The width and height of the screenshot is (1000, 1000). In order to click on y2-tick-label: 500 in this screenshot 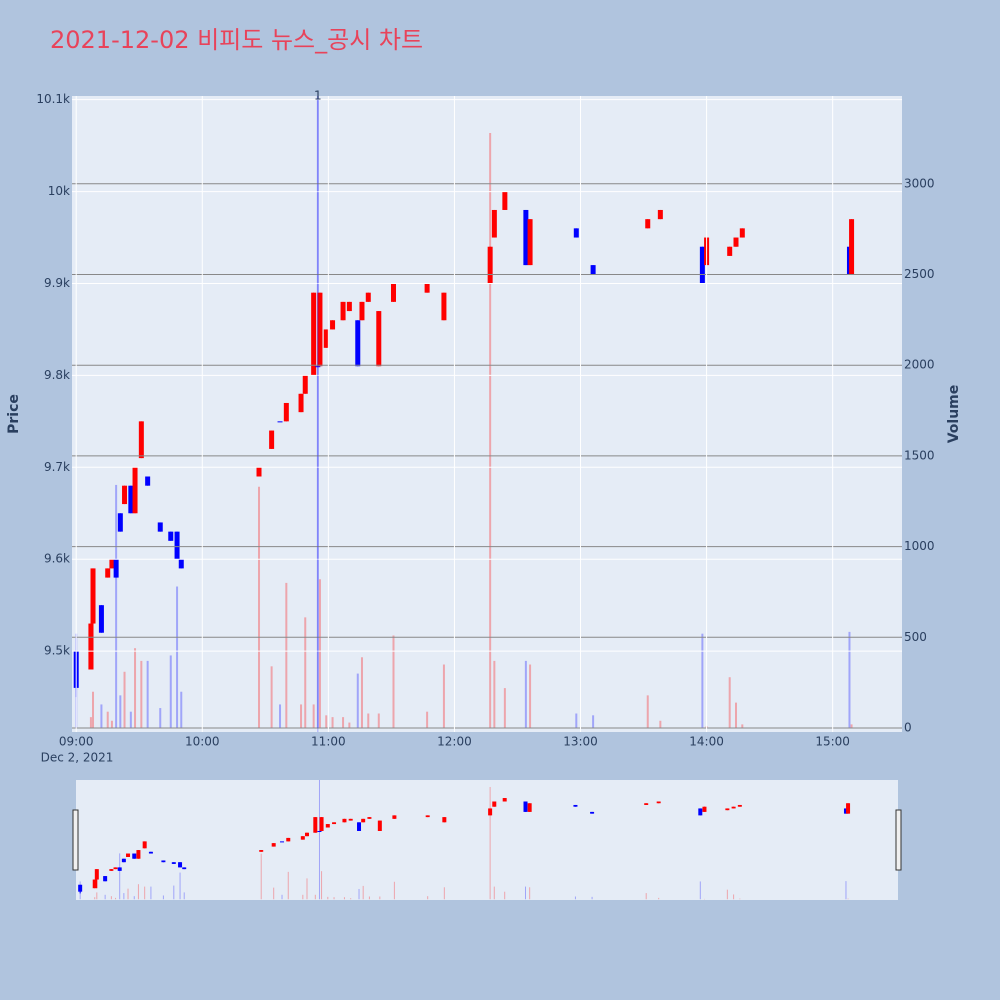, I will do `click(915, 637)`.